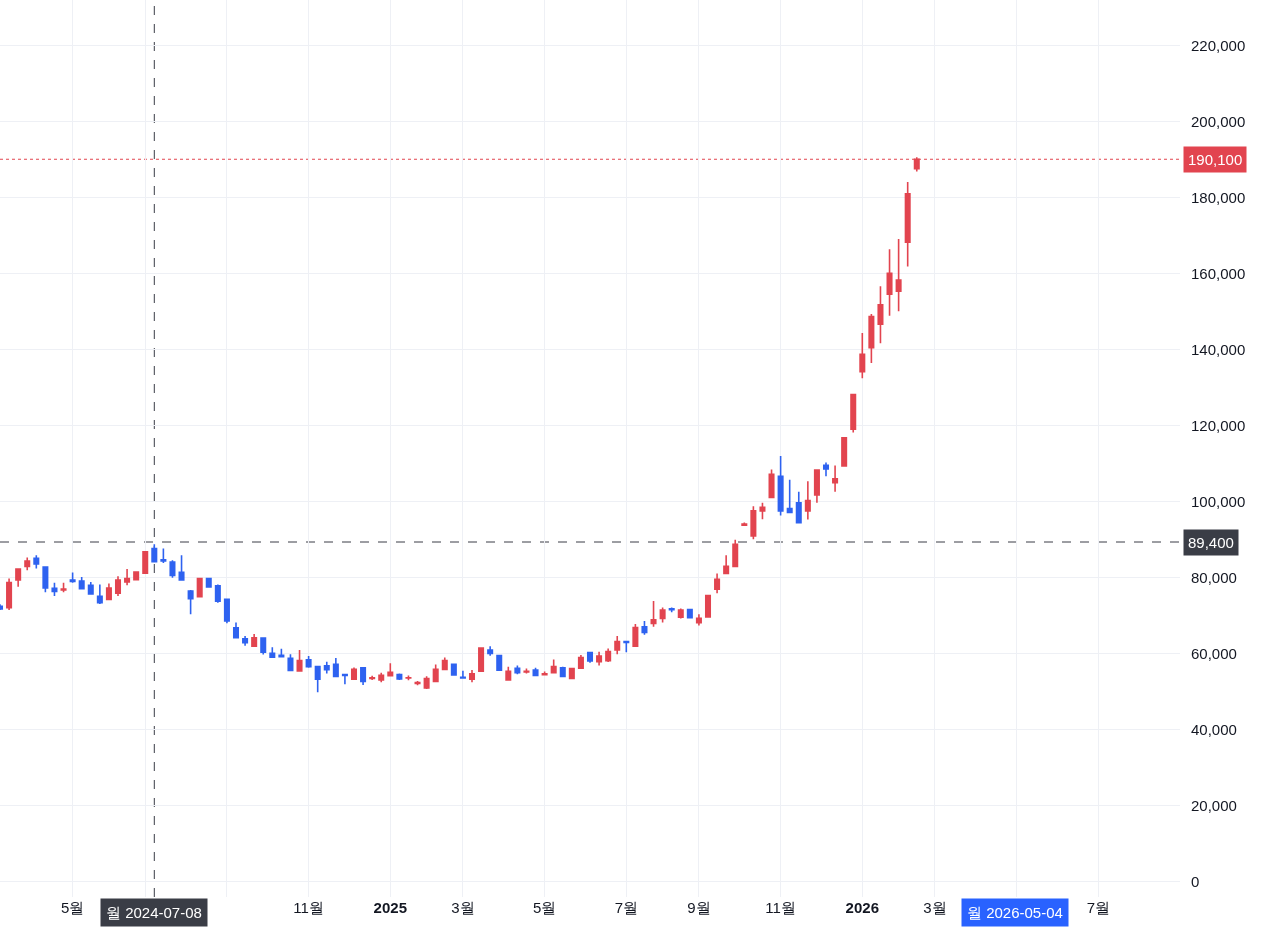 The height and width of the screenshot is (928, 1280). I want to click on x-tick-label: 2026, so click(862, 907).